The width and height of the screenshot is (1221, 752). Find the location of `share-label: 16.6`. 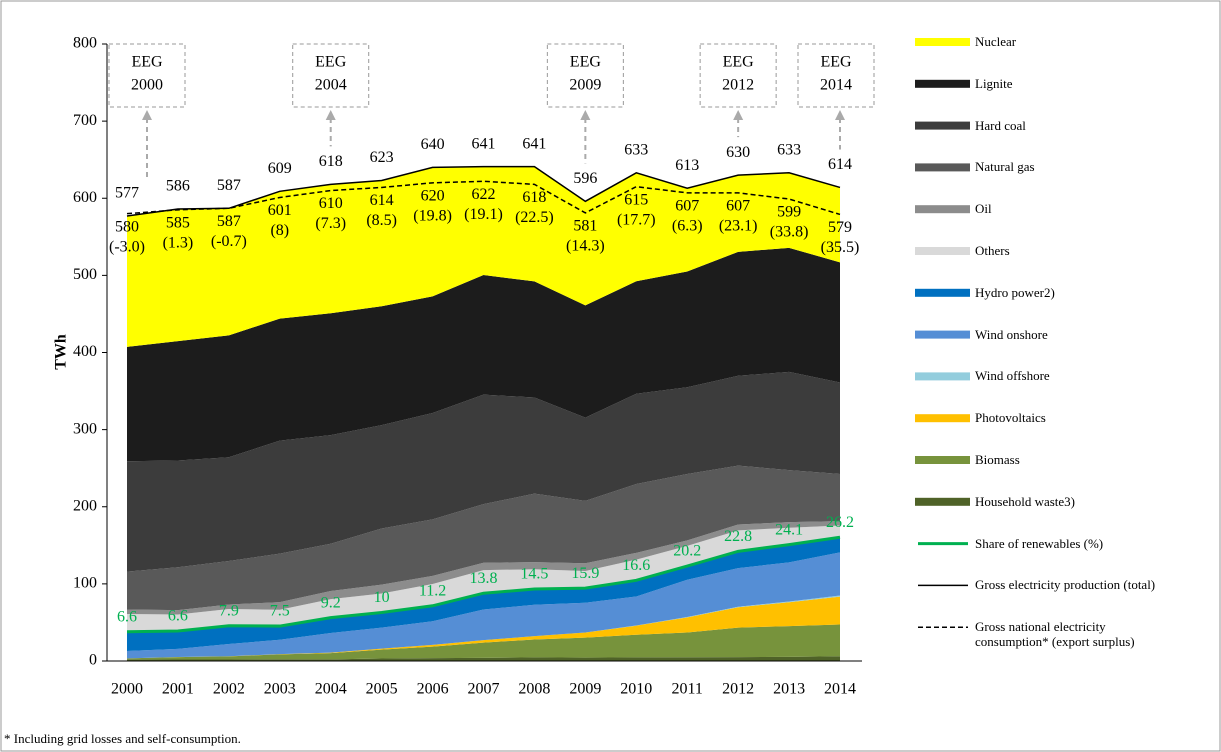

share-label: 16.6 is located at coordinates (636, 565).